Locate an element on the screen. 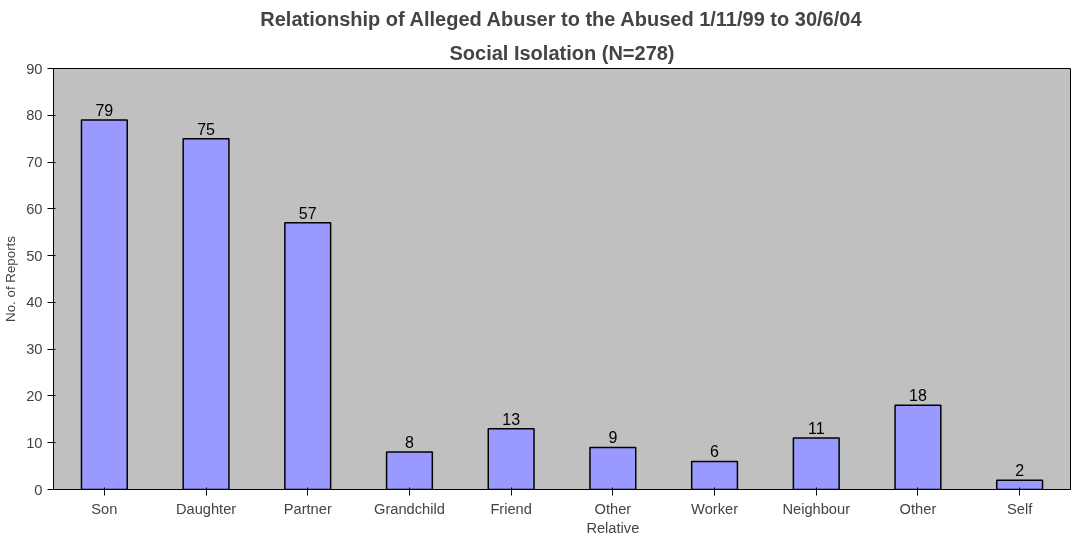  data-label: 9 is located at coordinates (613, 438).